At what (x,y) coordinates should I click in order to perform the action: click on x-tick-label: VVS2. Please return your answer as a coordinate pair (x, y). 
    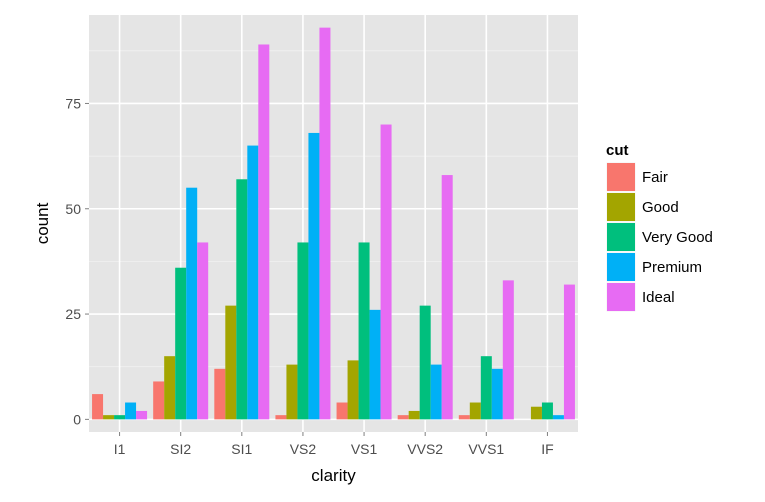
    Looking at the image, I should click on (425, 449).